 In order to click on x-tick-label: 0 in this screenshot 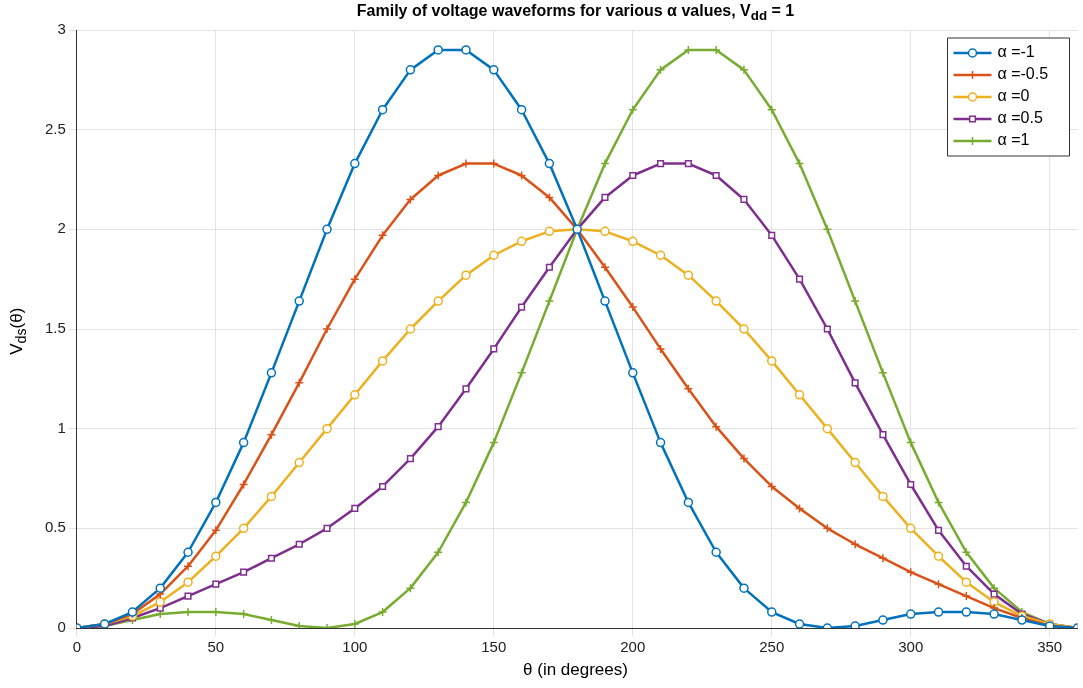, I will do `click(77, 647)`.